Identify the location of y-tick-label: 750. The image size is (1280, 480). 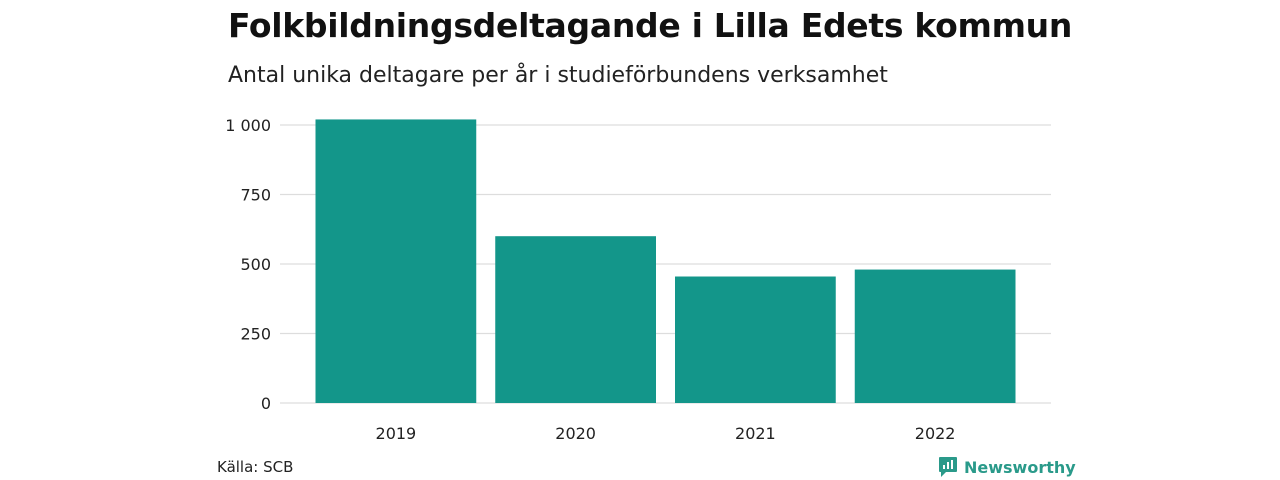
(255, 195).